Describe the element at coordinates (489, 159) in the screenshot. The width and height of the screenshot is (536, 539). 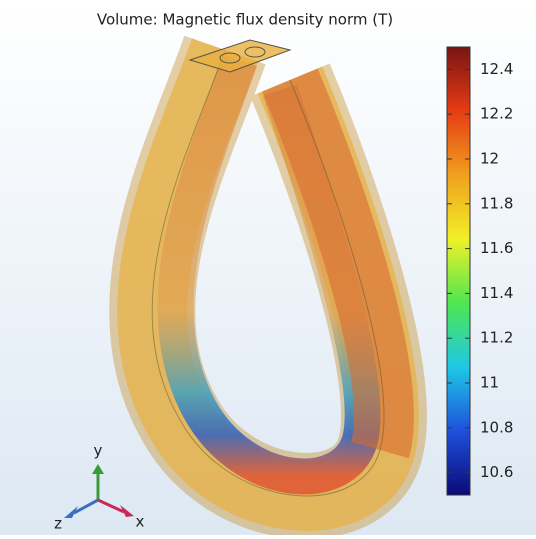
I see `colorbar-tick-label: 12` at that location.